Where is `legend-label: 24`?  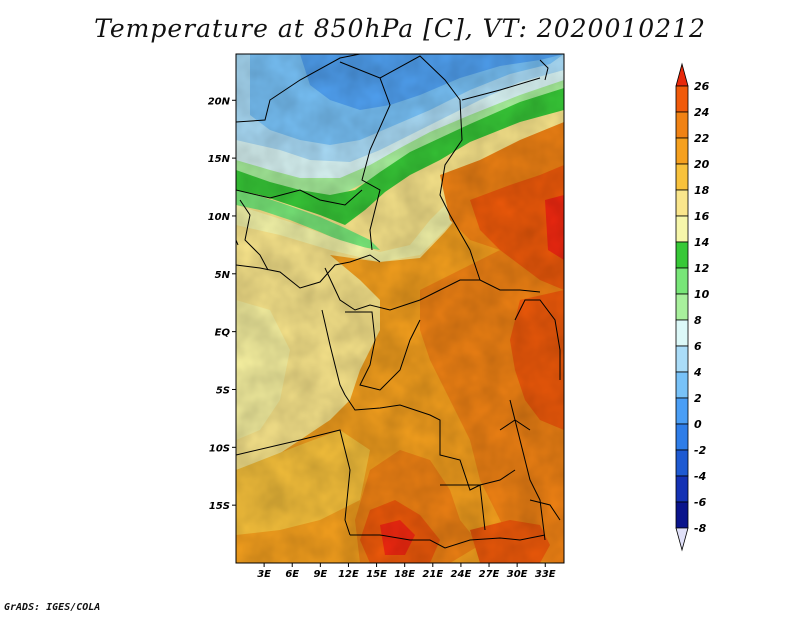 legend-label: 24 is located at coordinates (701, 112).